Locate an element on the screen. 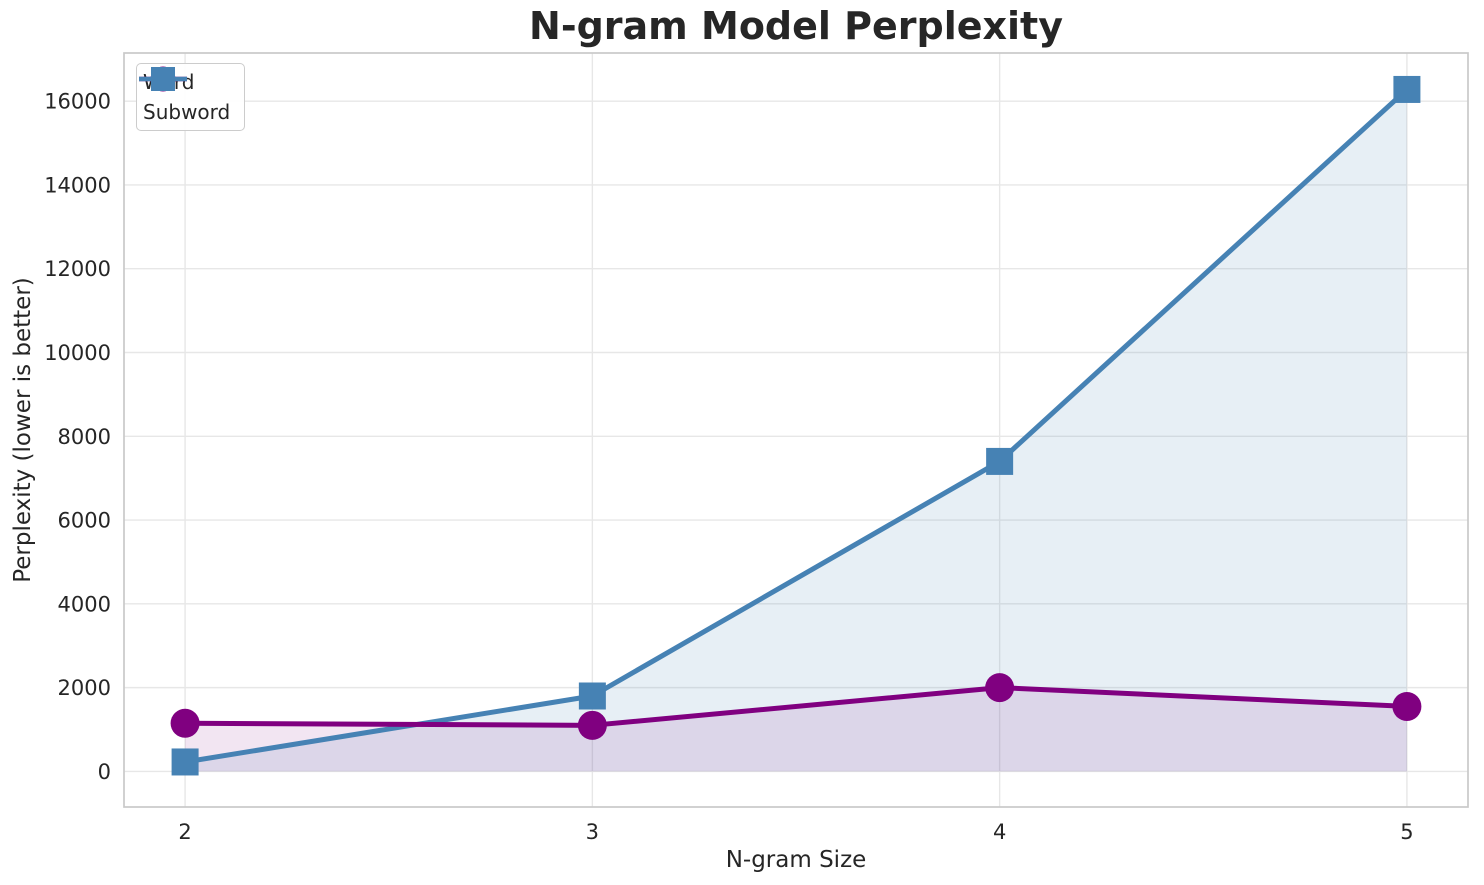 Image resolution: width=1484 pixels, height=885 pixels. y-tick-label-16000: 16000 is located at coordinates (77, 102).